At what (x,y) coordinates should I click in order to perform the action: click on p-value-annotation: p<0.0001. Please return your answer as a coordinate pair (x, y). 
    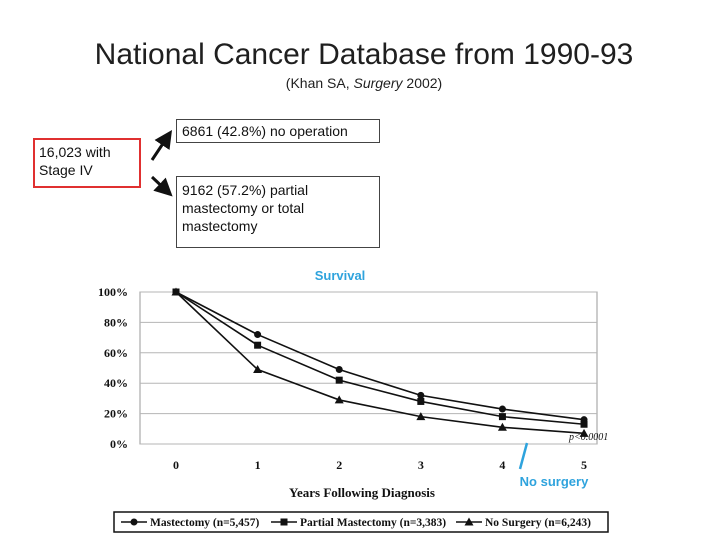
    Looking at the image, I should click on (588, 437).